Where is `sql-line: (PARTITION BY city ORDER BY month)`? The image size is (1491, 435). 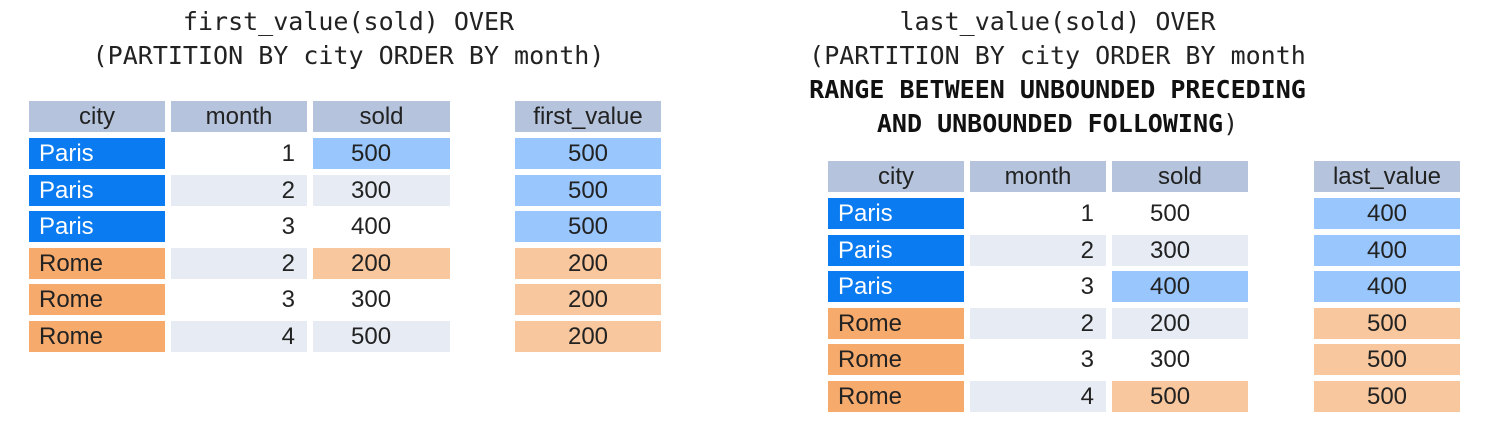
sql-line: (PARTITION BY city ORDER BY month) is located at coordinates (348, 55).